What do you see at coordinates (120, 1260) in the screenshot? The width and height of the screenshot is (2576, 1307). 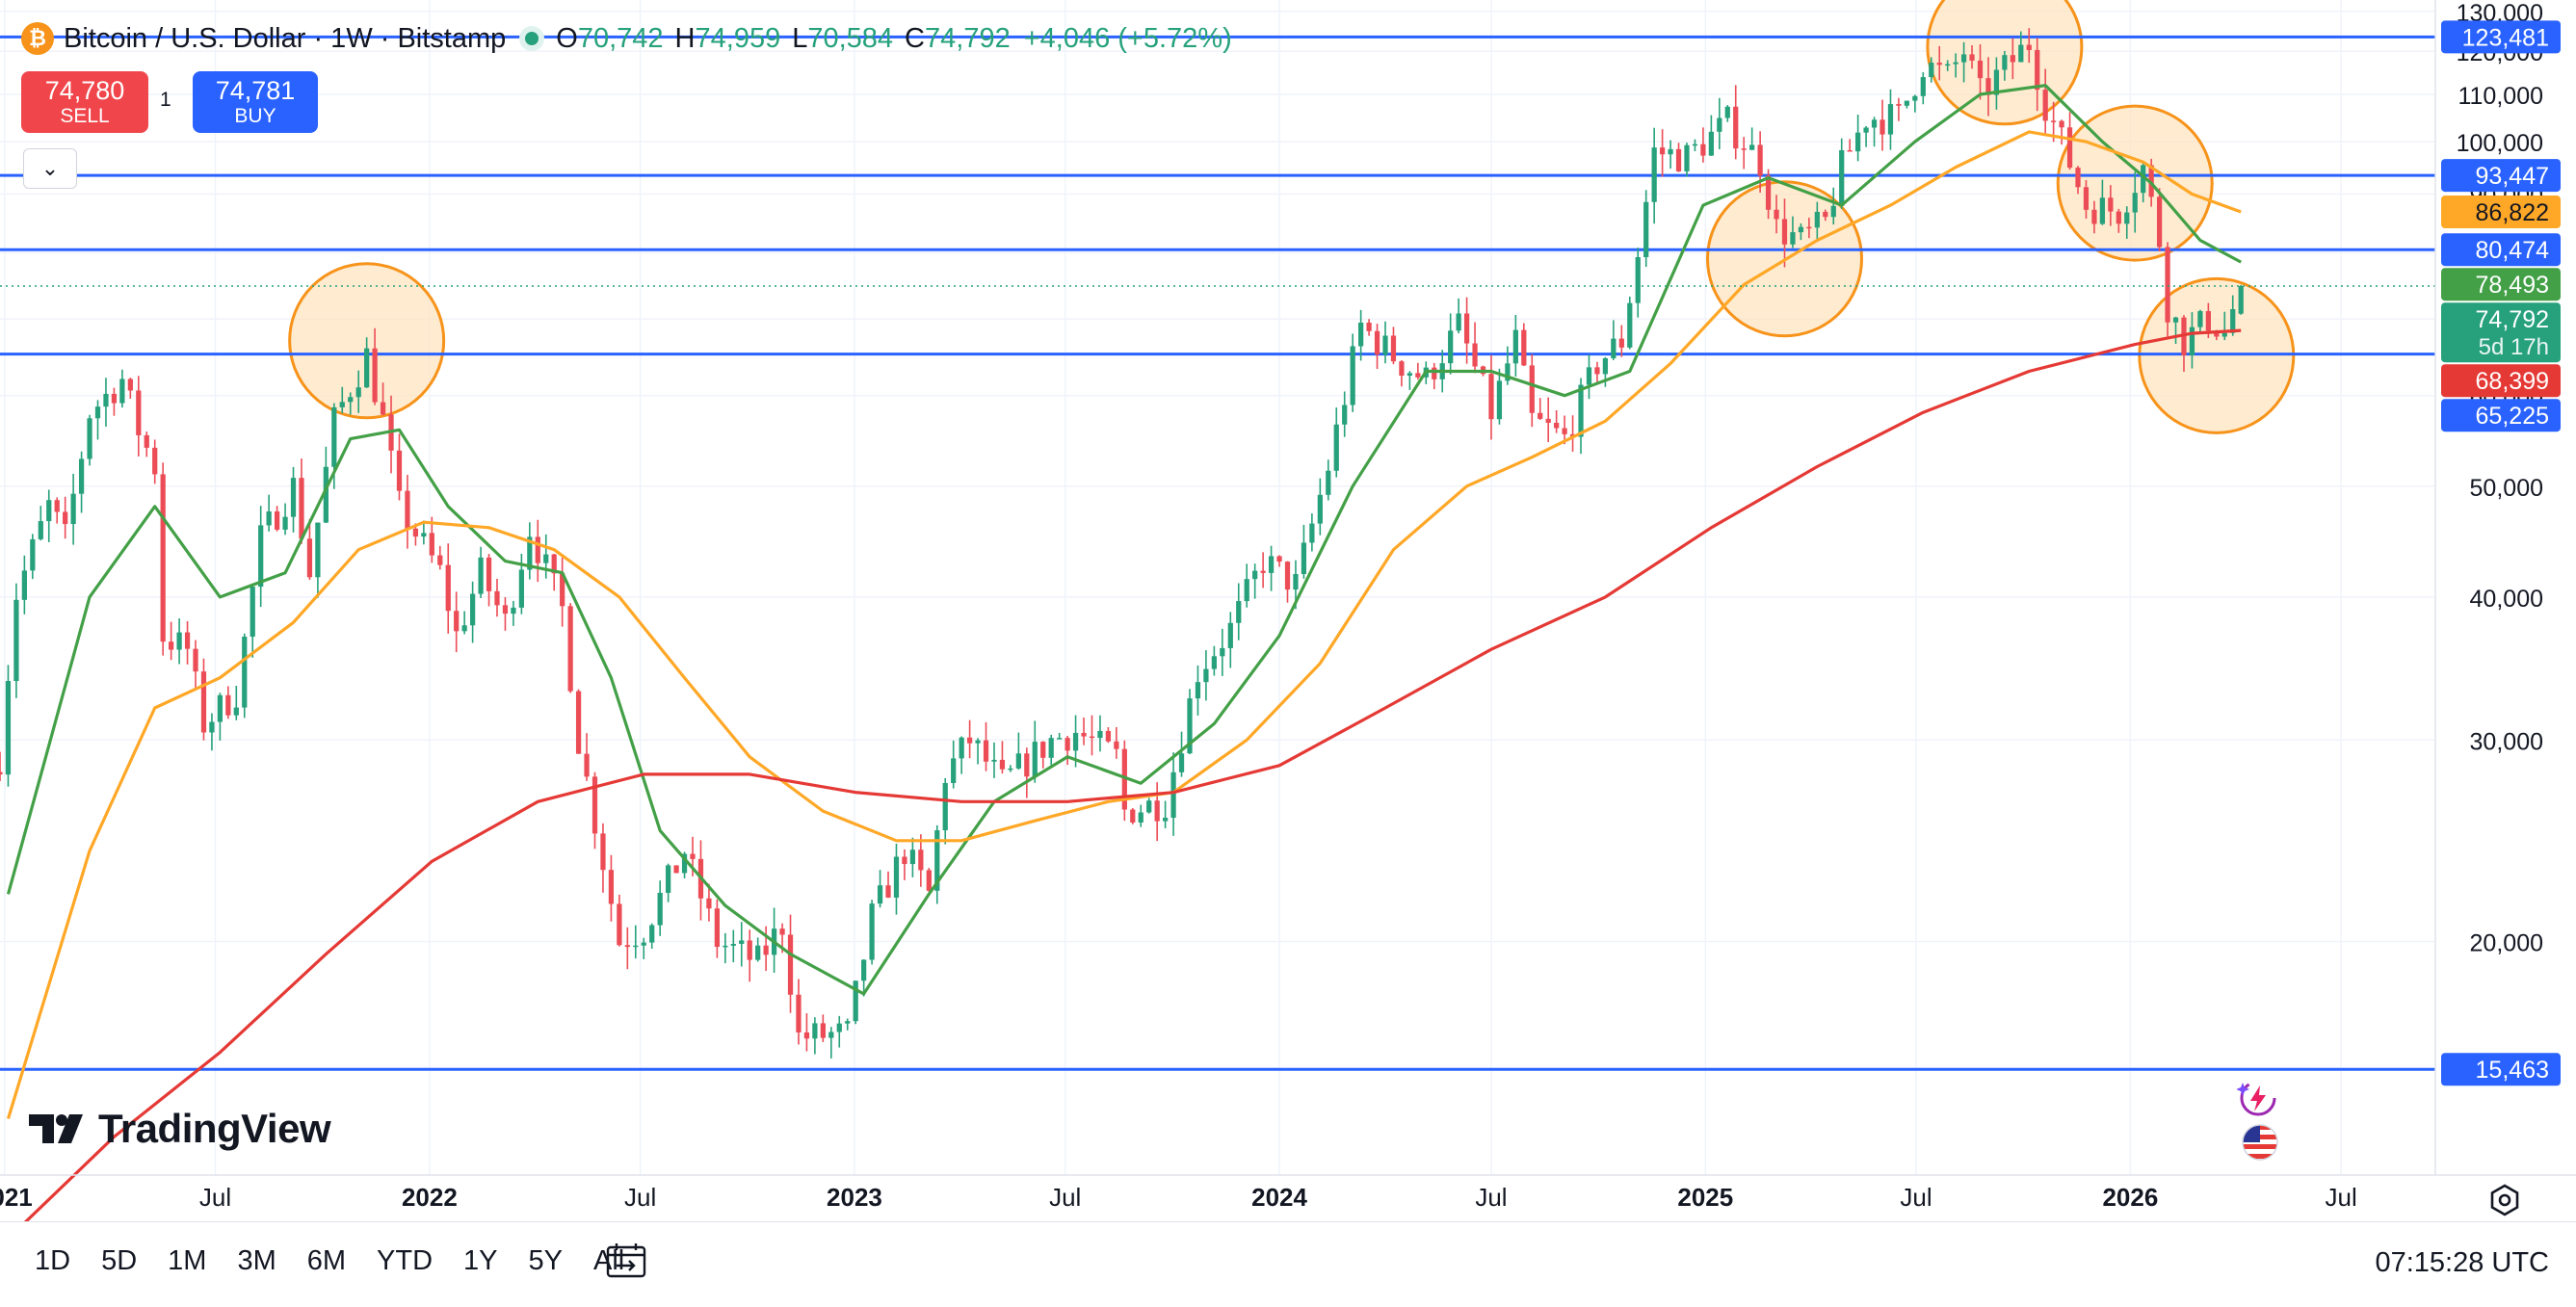 I see `timeframe-button-5d: 5D` at bounding box center [120, 1260].